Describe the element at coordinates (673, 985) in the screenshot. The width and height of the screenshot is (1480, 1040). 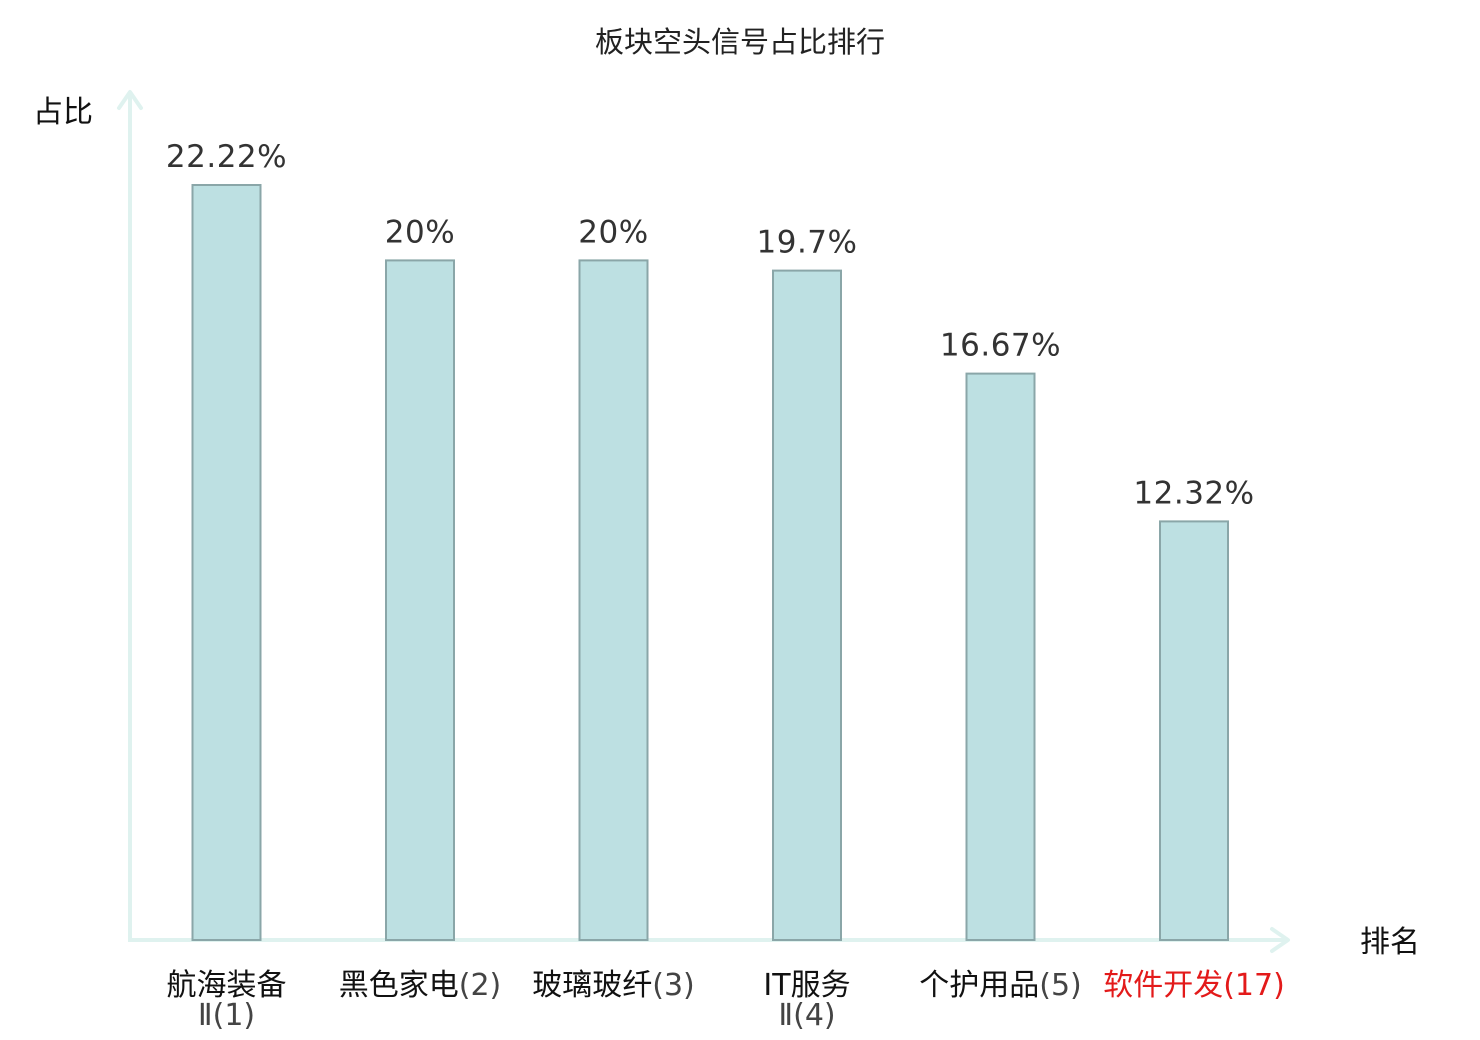
I see `category-rank: (3)` at that location.